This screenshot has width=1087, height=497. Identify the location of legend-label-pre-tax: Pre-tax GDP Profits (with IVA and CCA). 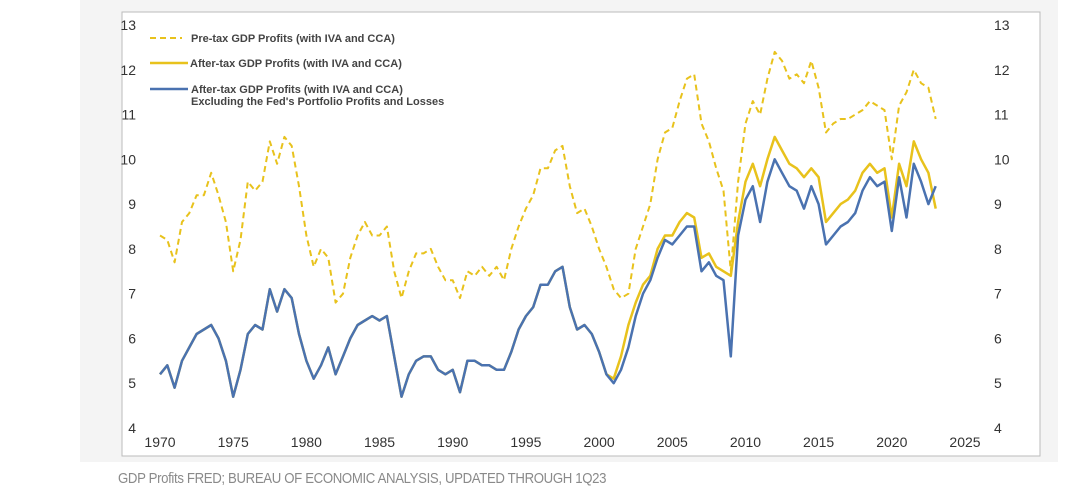
(293, 39).